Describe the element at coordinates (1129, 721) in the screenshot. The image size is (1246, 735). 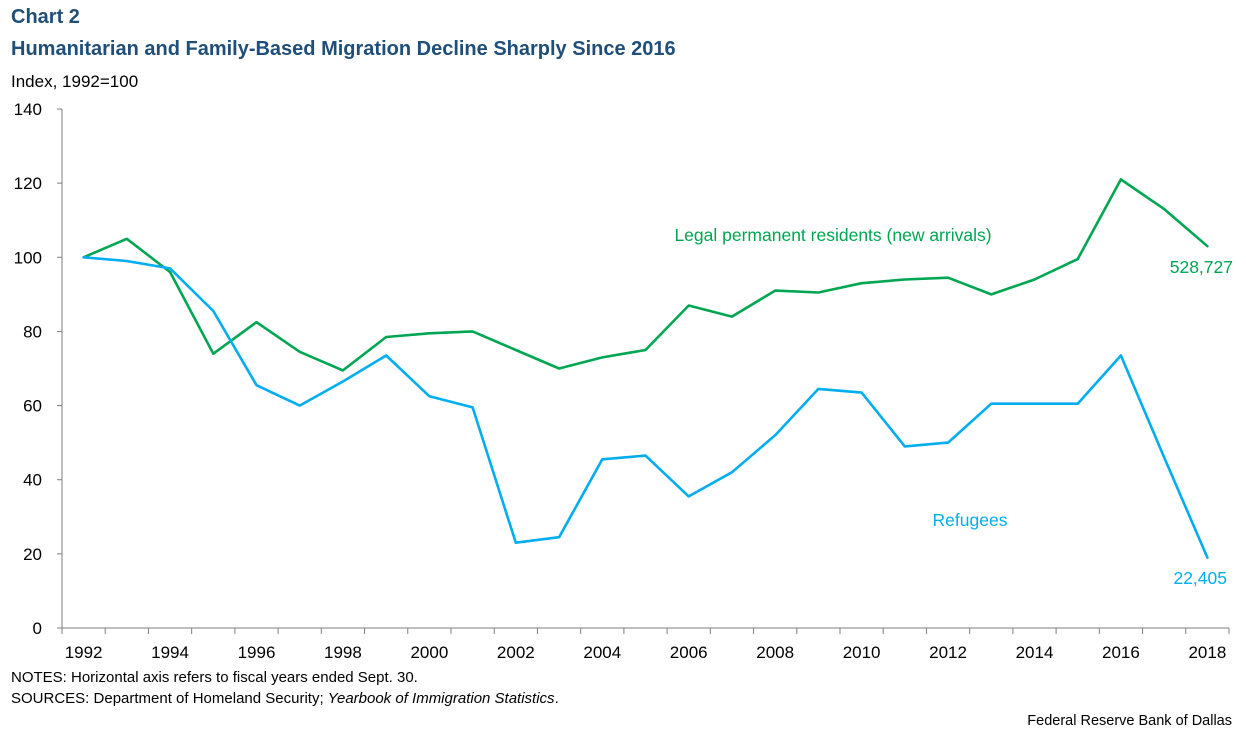
I see `publisher-credit: Federal Reserve Bank of Dallas` at that location.